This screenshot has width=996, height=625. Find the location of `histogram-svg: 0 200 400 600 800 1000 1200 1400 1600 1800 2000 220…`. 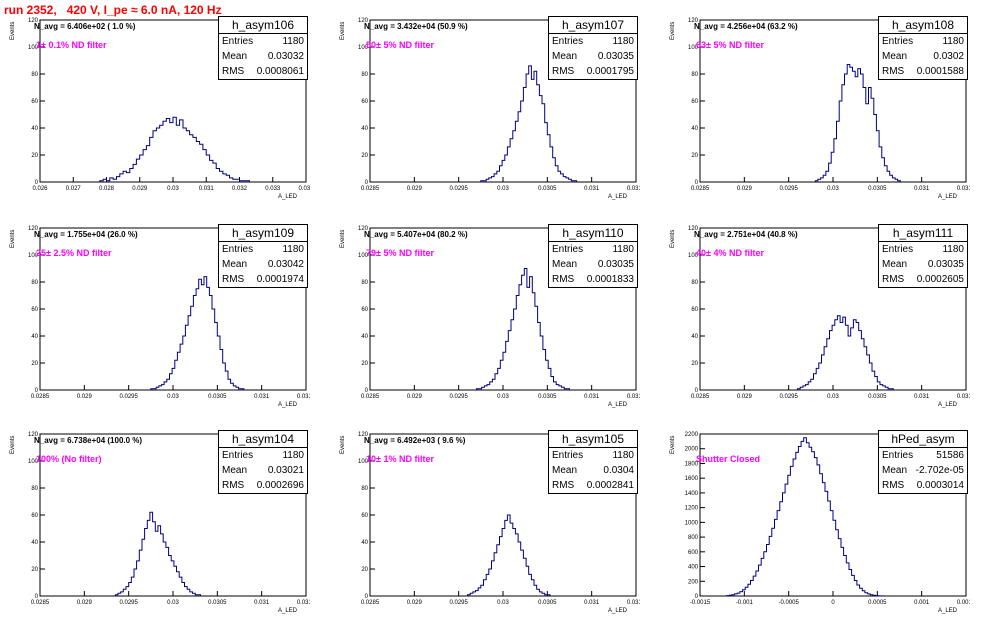

histogram-svg: 0 200 400 600 800 1000 1200 1400 1600 1800 2000 220… is located at coordinates (827, 519).